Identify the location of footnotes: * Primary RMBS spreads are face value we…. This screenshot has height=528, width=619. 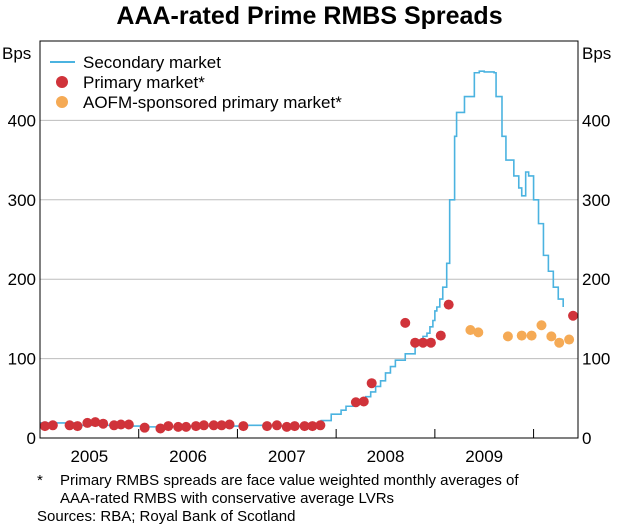
(278, 499).